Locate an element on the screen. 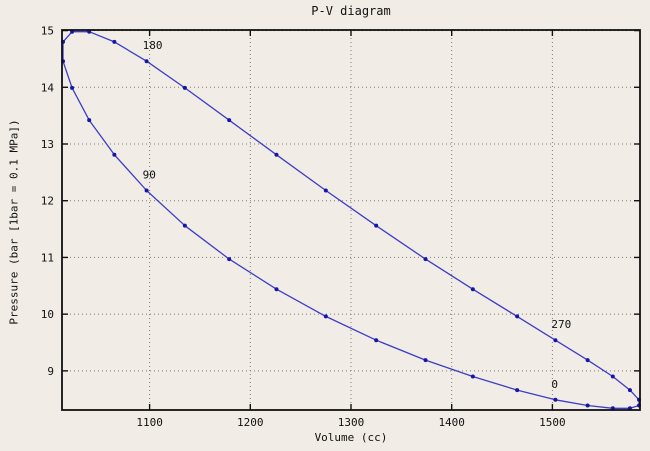 The image size is (650, 451). x-tick-label: 1100 is located at coordinates (149, 422).